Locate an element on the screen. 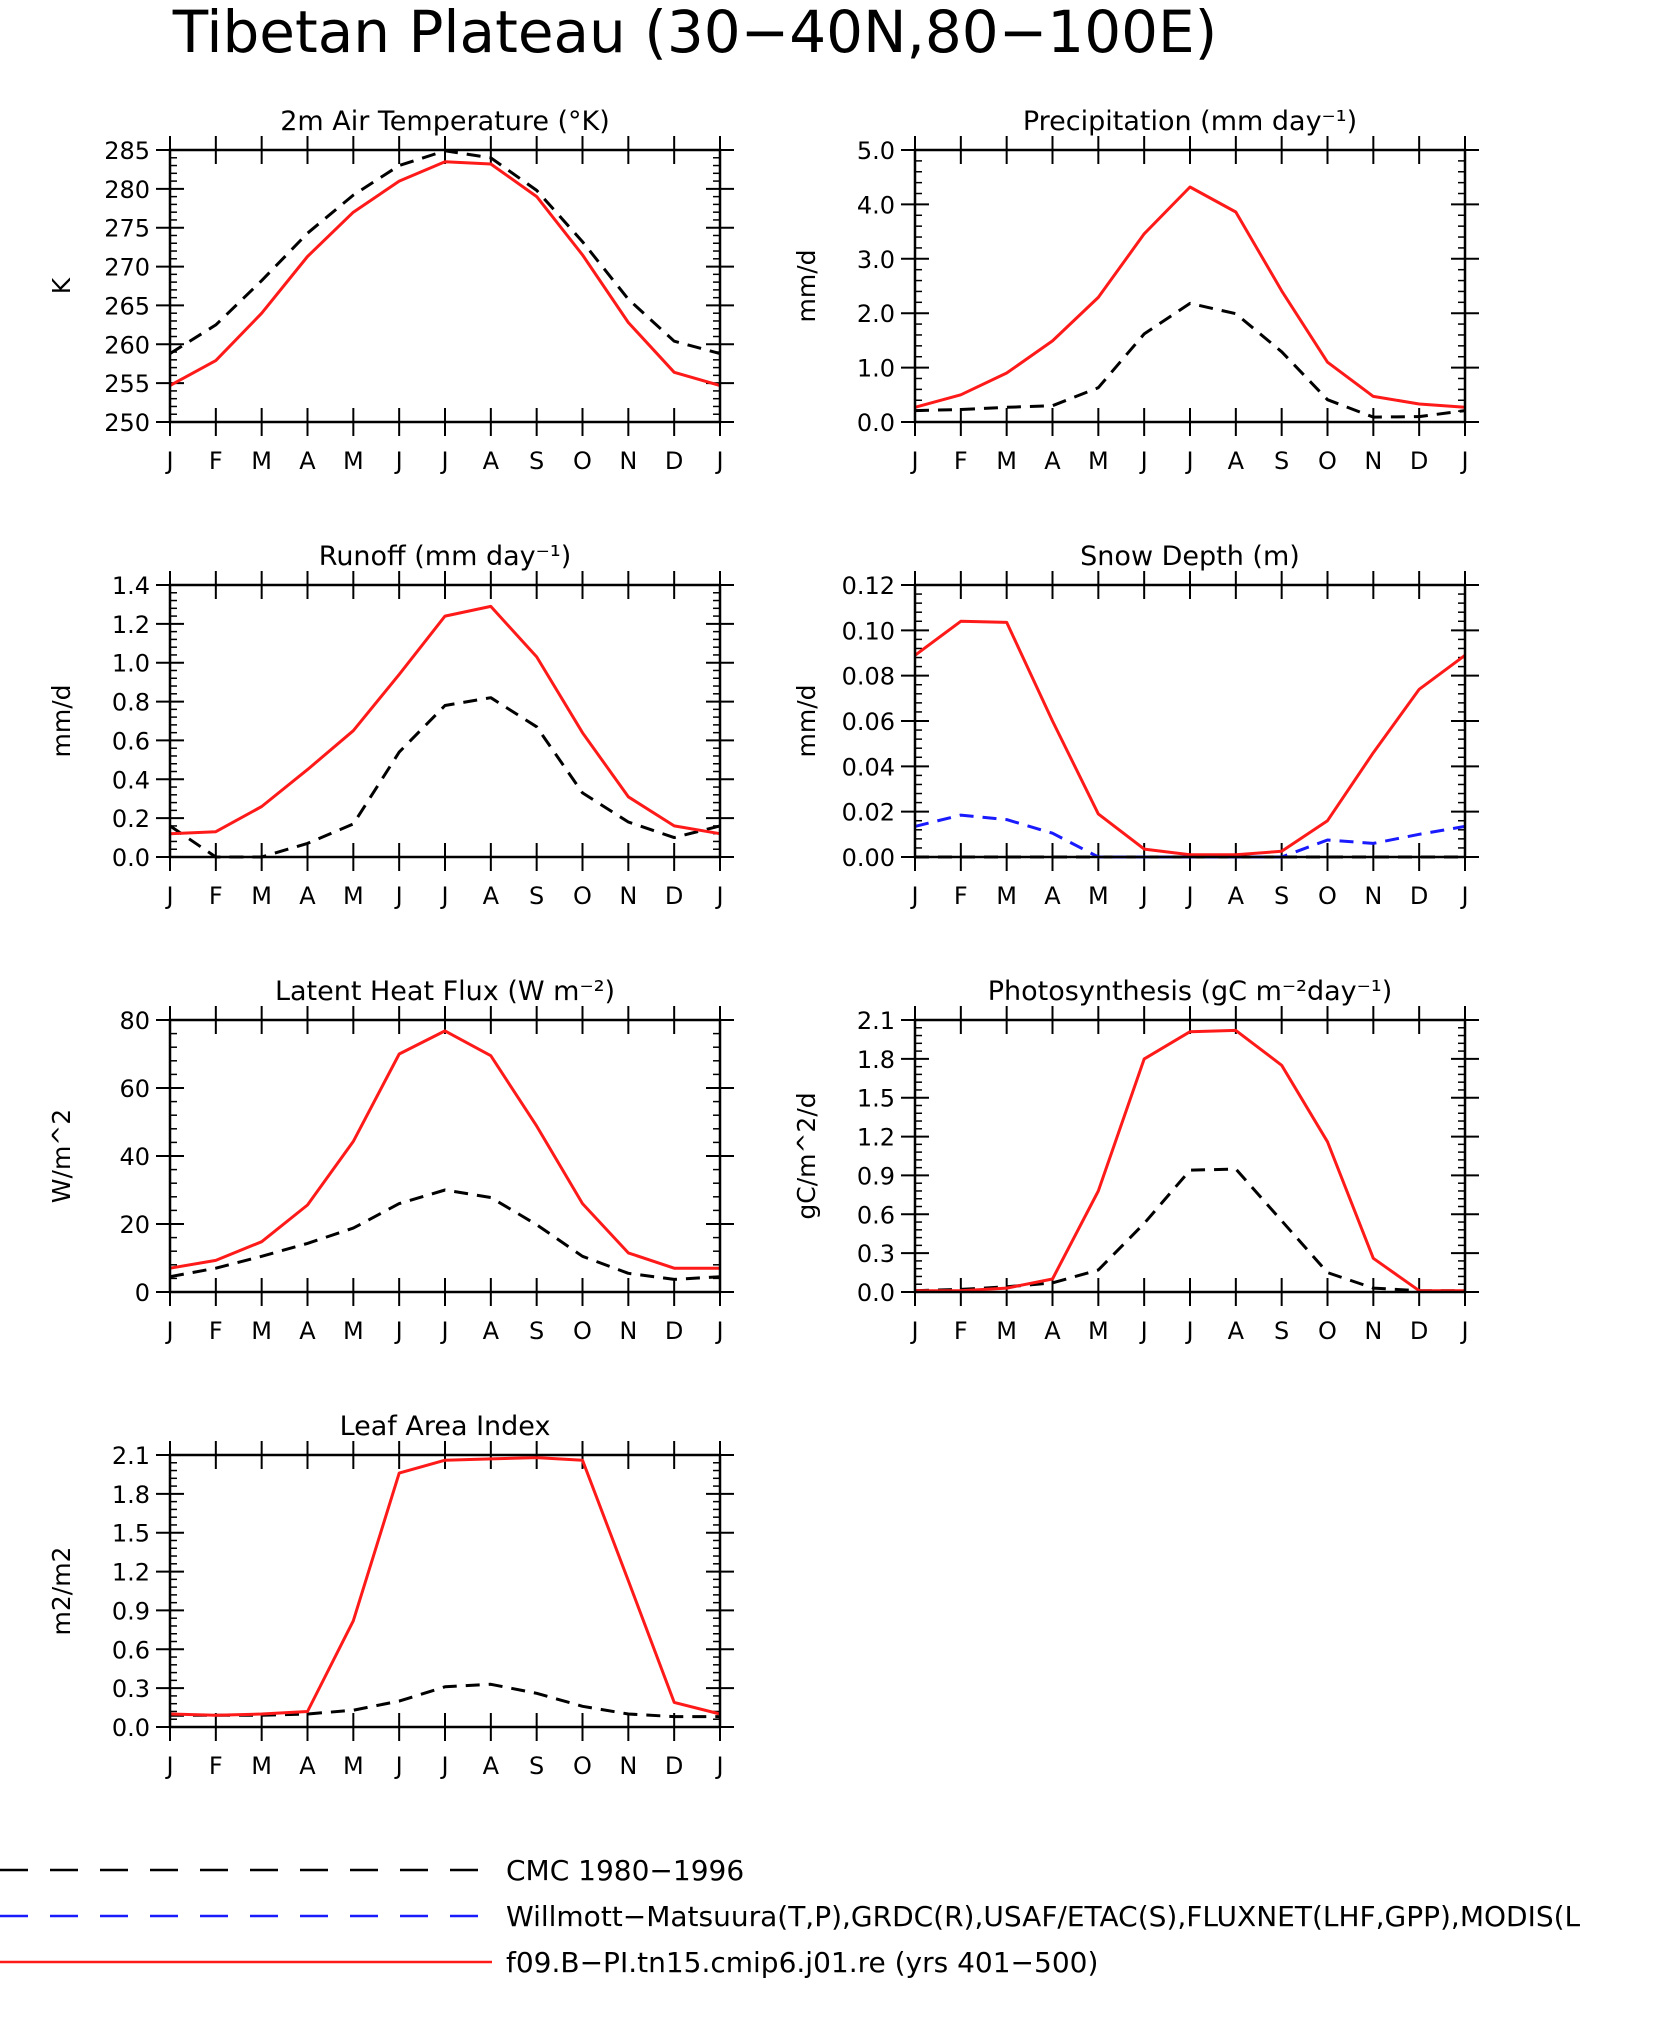 The height and width of the screenshot is (2022, 1679). y-tick-label: 0.12 is located at coordinates (868, 586).